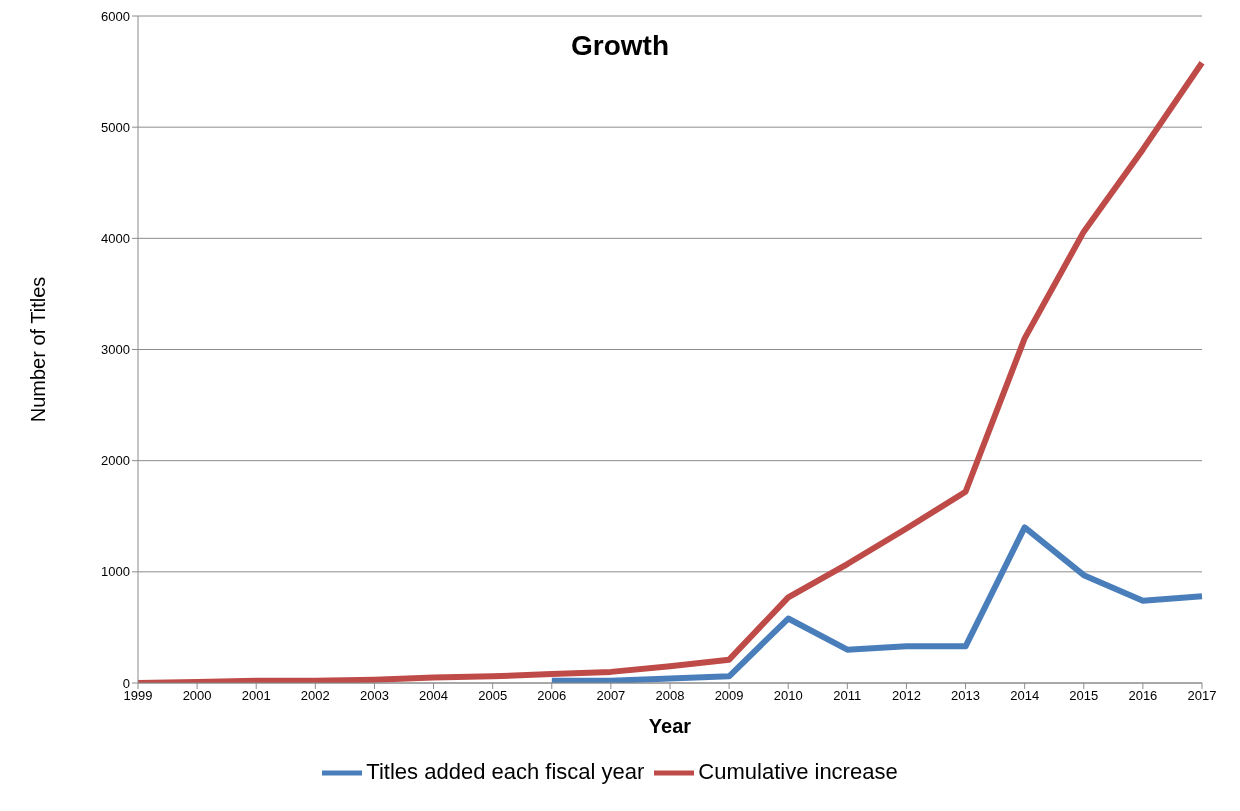 The image size is (1240, 811). What do you see at coordinates (1202, 696) in the screenshot?
I see `x-tick-label: 2017` at bounding box center [1202, 696].